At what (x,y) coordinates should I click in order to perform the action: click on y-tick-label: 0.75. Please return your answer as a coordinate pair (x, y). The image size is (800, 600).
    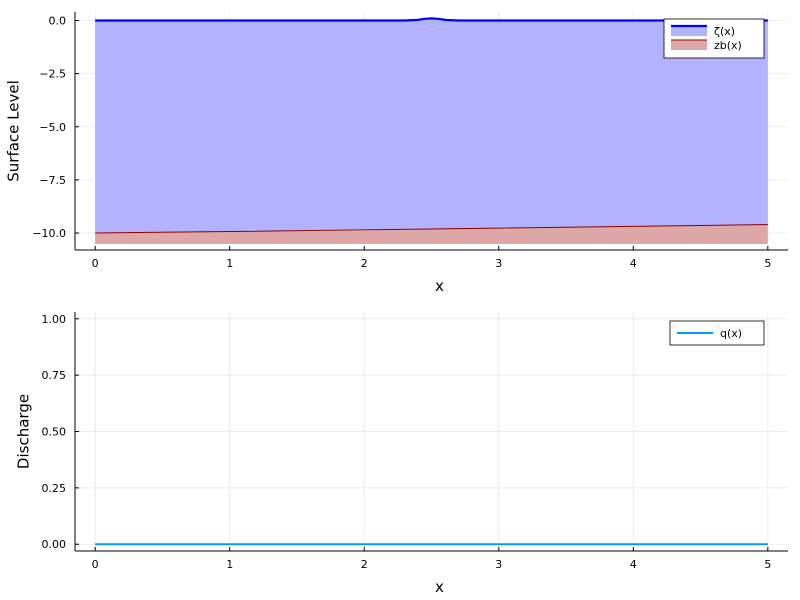
    Looking at the image, I should click on (54, 375).